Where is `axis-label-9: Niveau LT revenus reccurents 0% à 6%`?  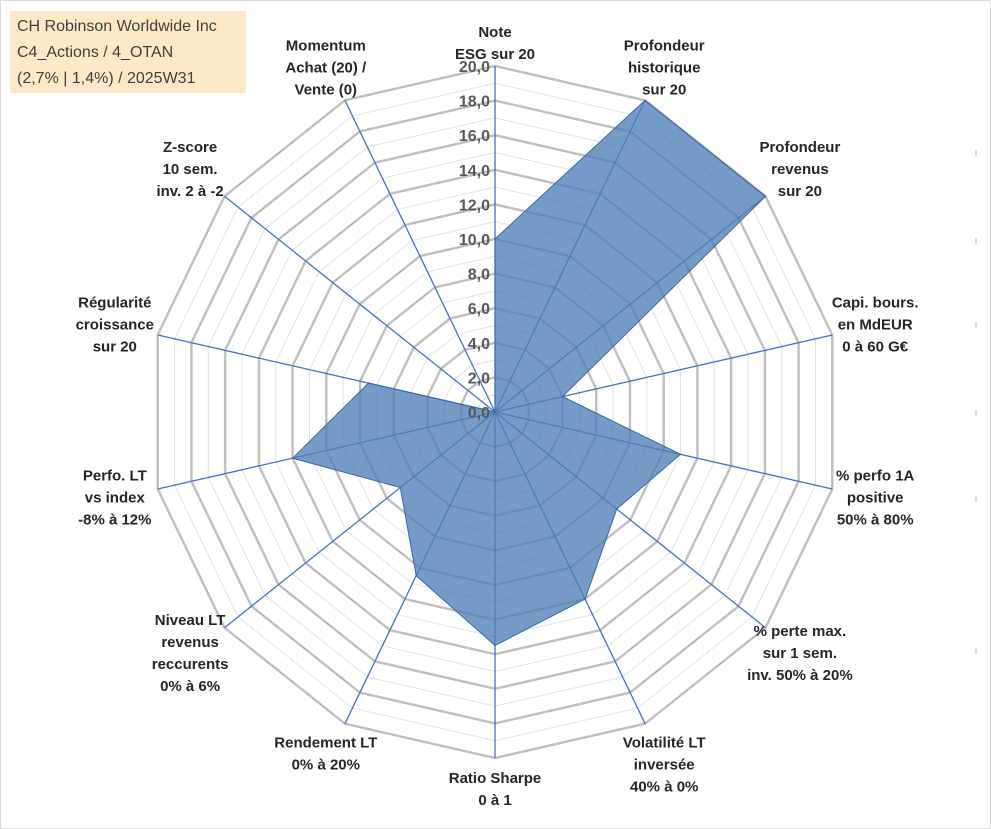 axis-label-9: Niveau LT revenus reccurents 0% à 6% is located at coordinates (190, 653).